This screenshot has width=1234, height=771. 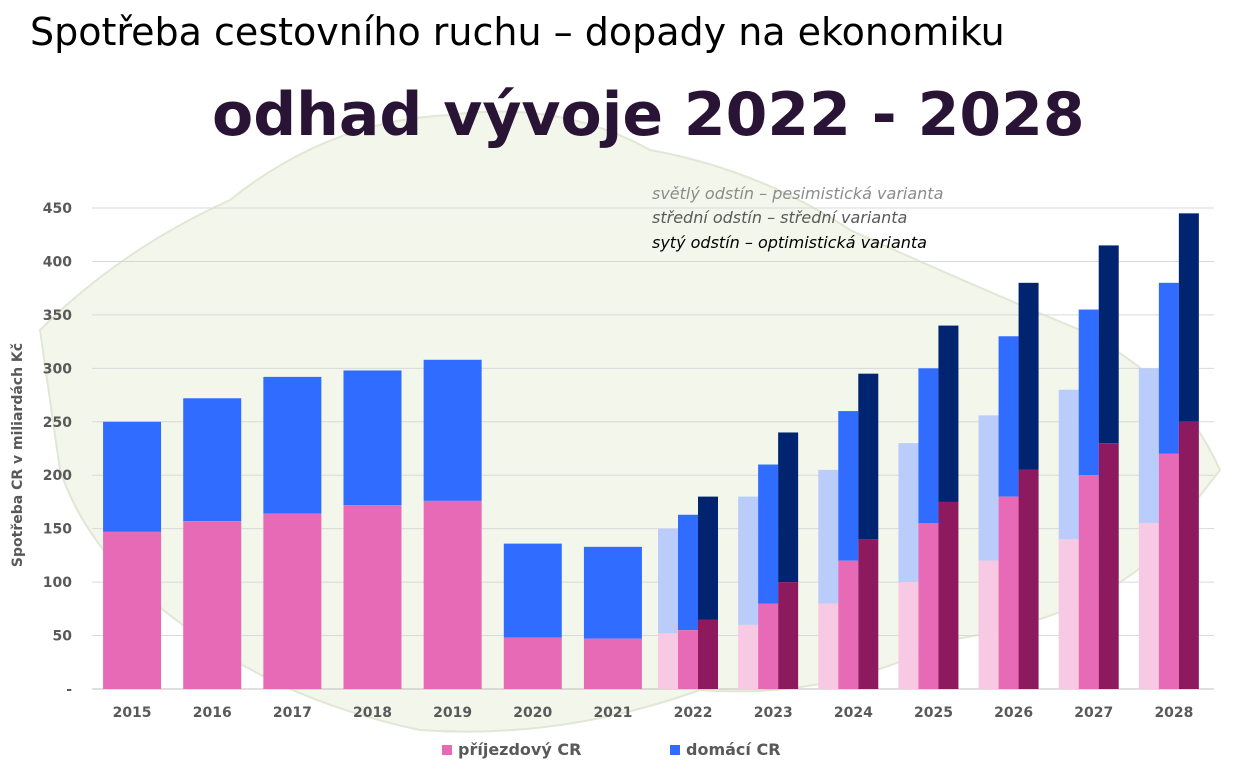 I want to click on page-subtitle: odhad vývoje 2022 - 2028, so click(x=648, y=115).